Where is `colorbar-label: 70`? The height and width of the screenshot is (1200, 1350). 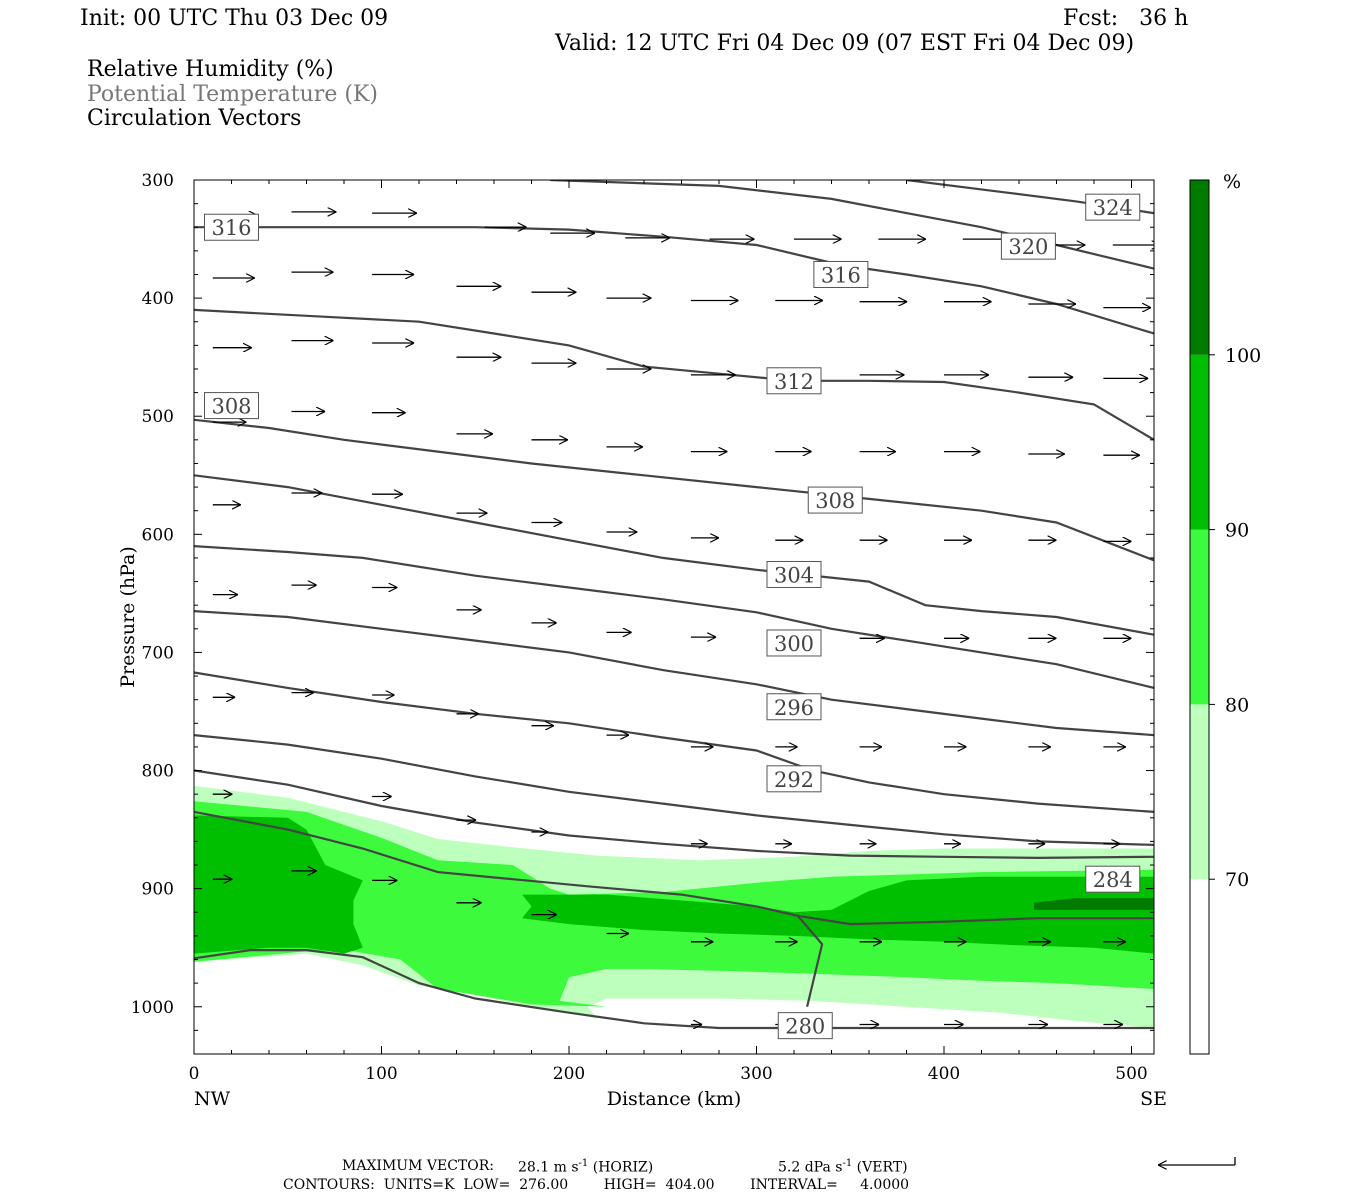 colorbar-label: 70 is located at coordinates (1237, 880).